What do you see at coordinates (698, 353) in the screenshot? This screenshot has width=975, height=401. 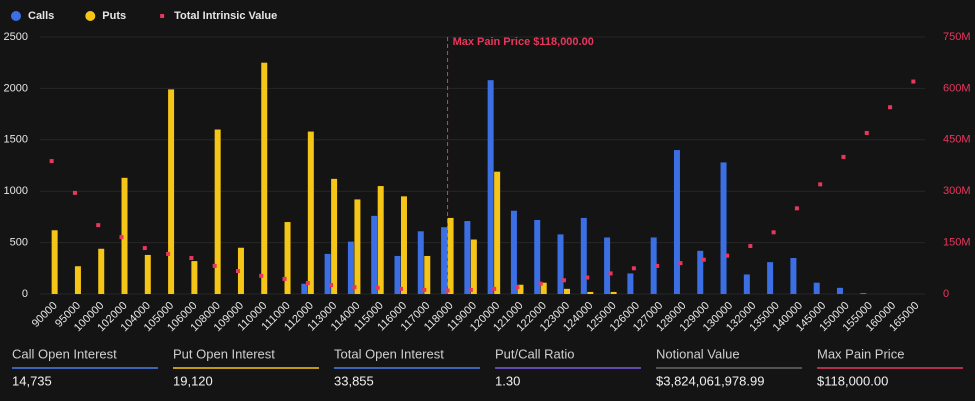 I see `stat-label: Notional Value` at bounding box center [698, 353].